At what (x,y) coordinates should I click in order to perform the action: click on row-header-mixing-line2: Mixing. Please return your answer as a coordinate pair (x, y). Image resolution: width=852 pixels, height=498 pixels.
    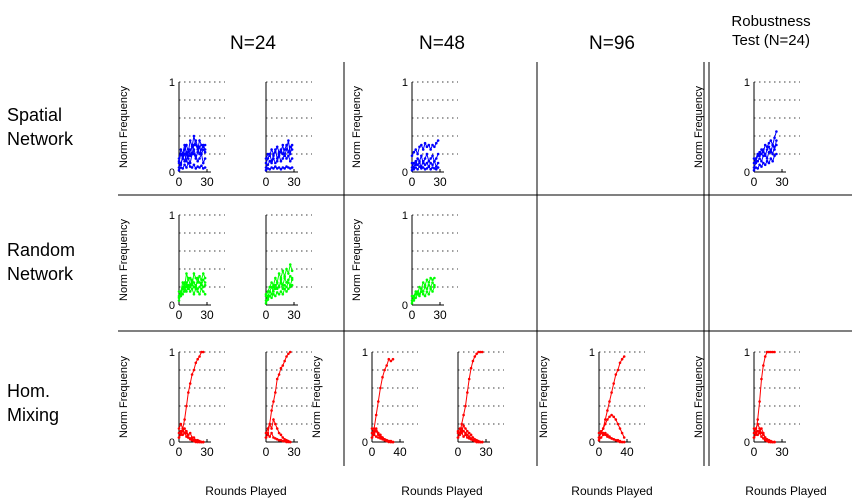
    Looking at the image, I should click on (33, 415).